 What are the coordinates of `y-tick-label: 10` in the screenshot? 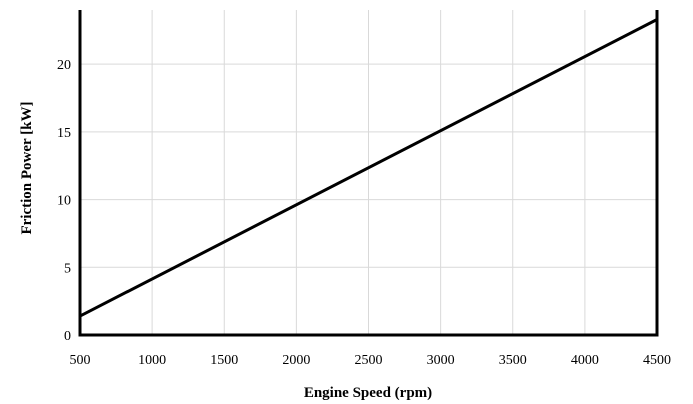 It's located at (64, 201).